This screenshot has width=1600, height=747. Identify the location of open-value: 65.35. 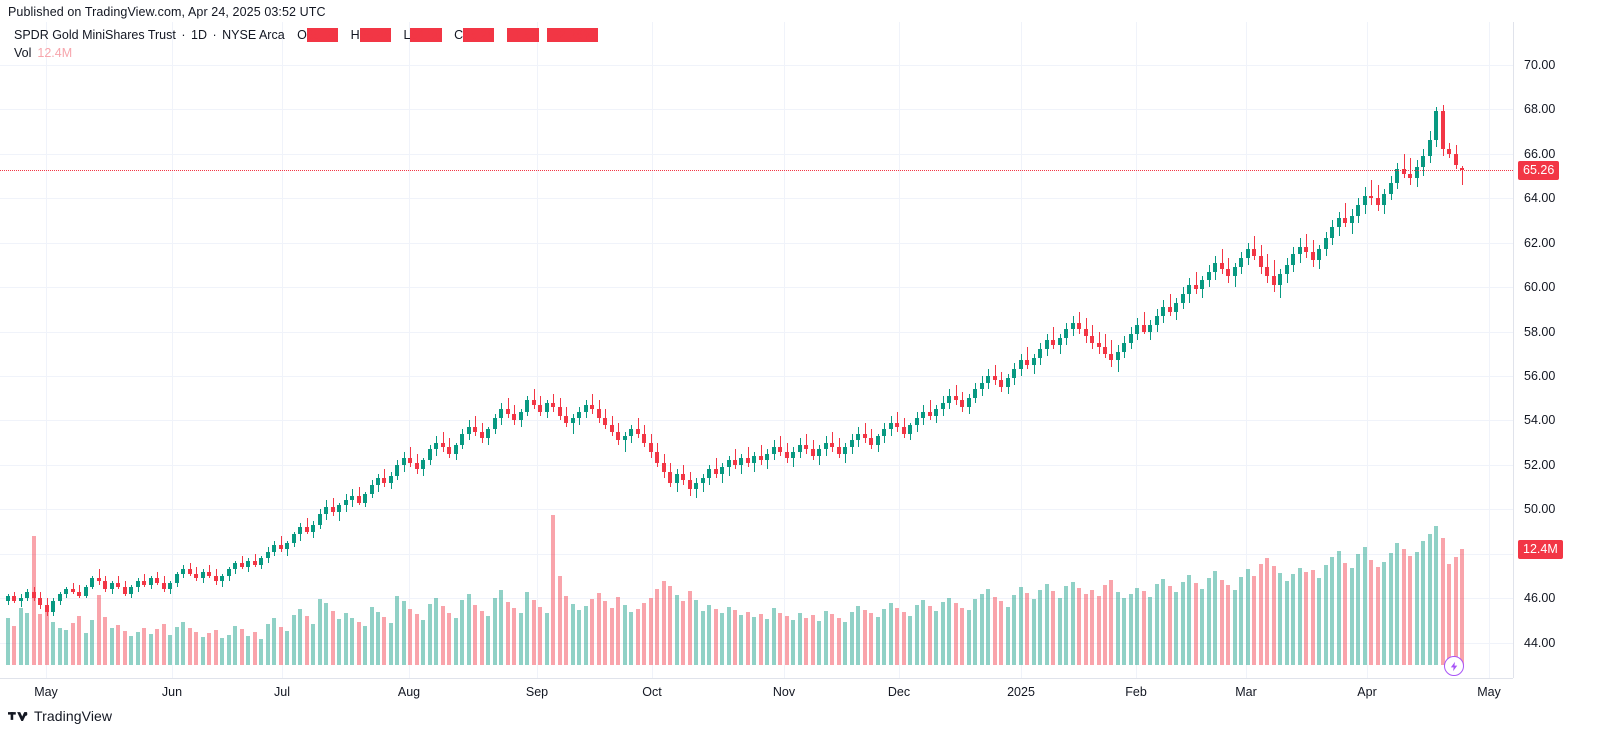
(322, 35).